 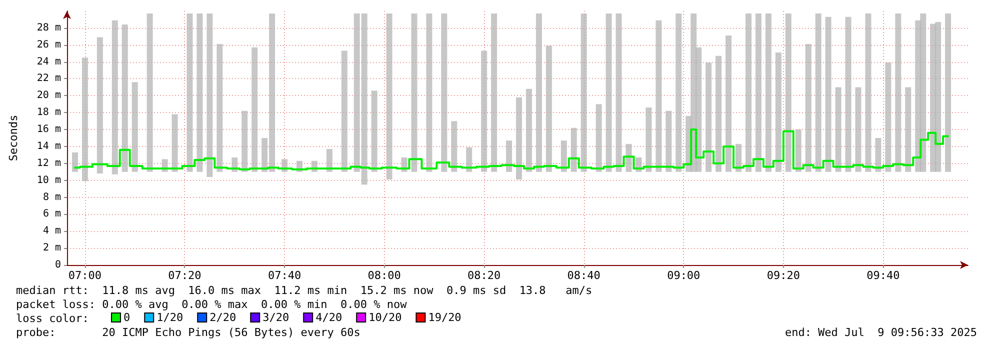 What do you see at coordinates (883, 275) in the screenshot?
I see `x-tick-label: 09:40` at bounding box center [883, 275].